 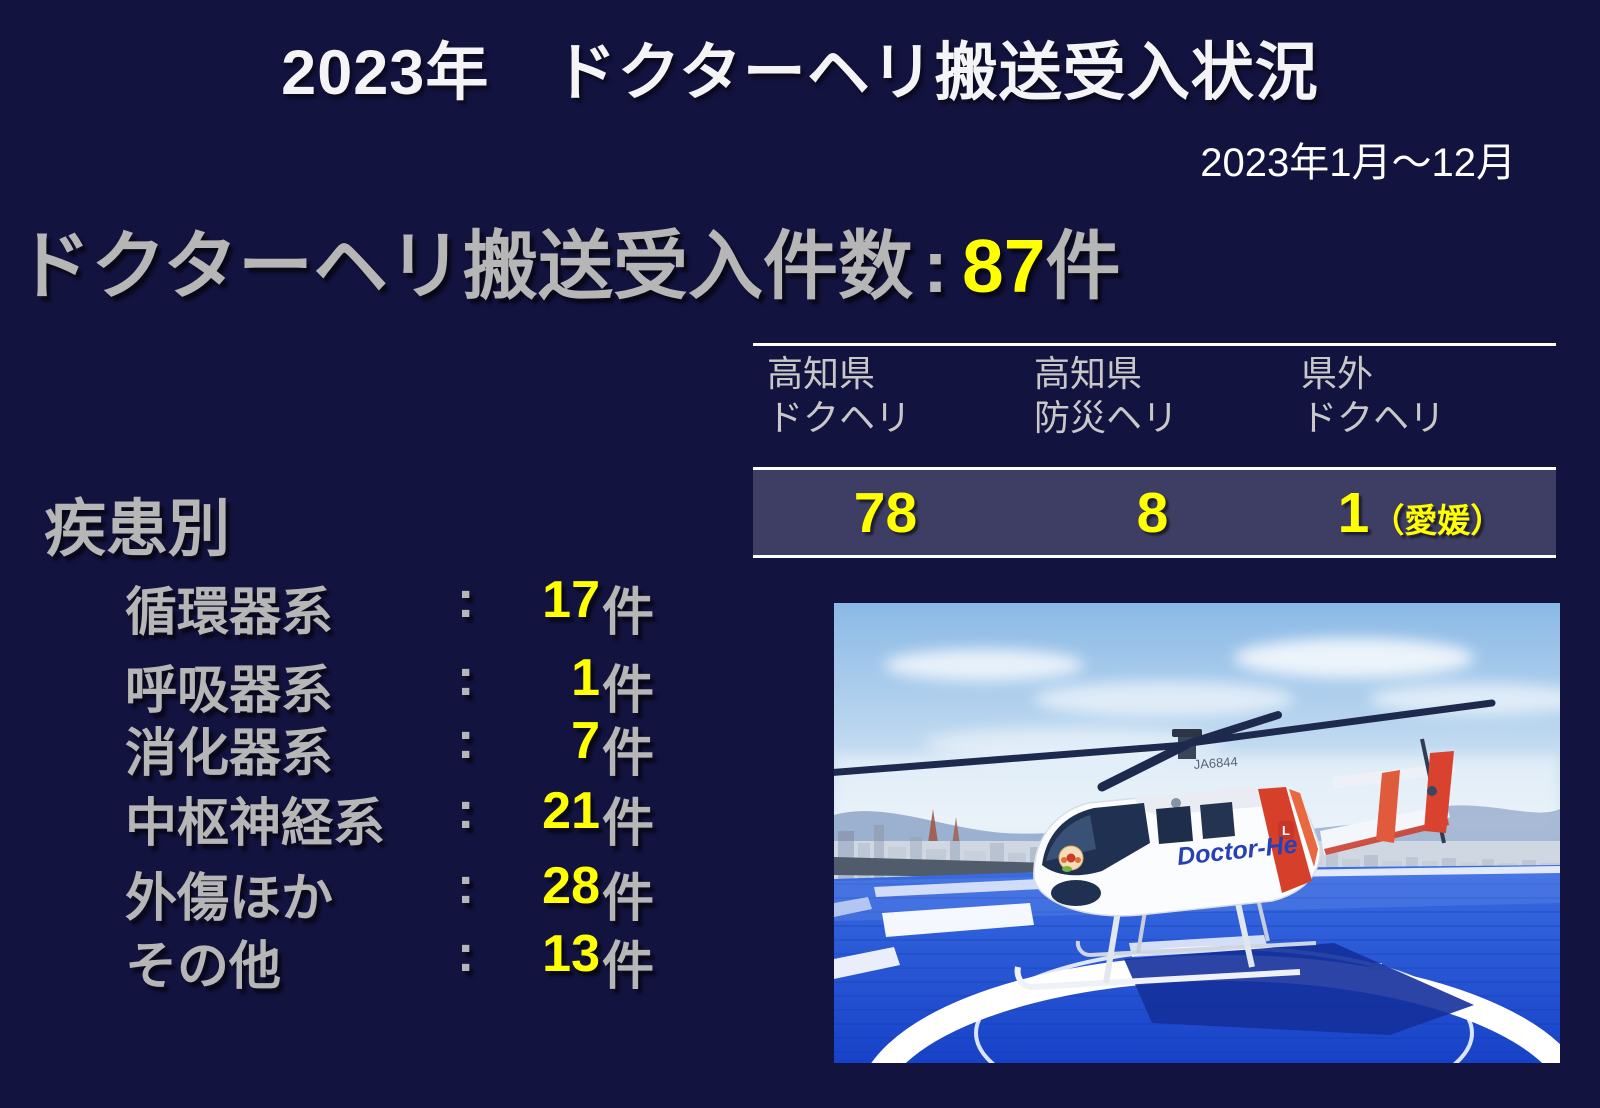 What do you see at coordinates (585, 741) in the screenshot?
I see `disease-value: 7` at bounding box center [585, 741].